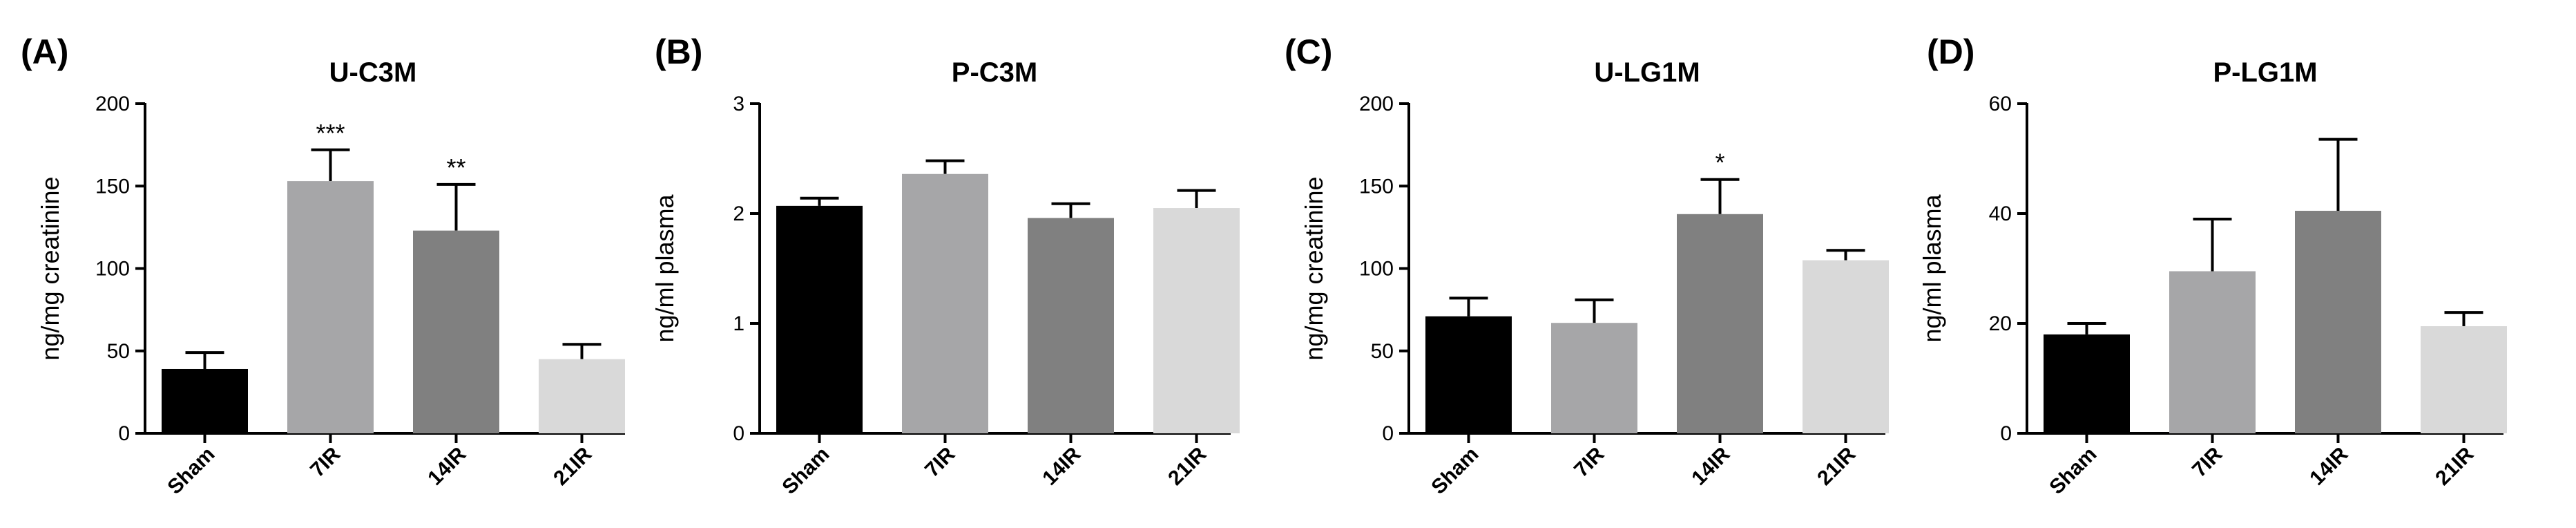 Image resolution: width=2576 pixels, height=528 pixels. What do you see at coordinates (455, 167) in the screenshot?
I see `significance-label: **` at bounding box center [455, 167].